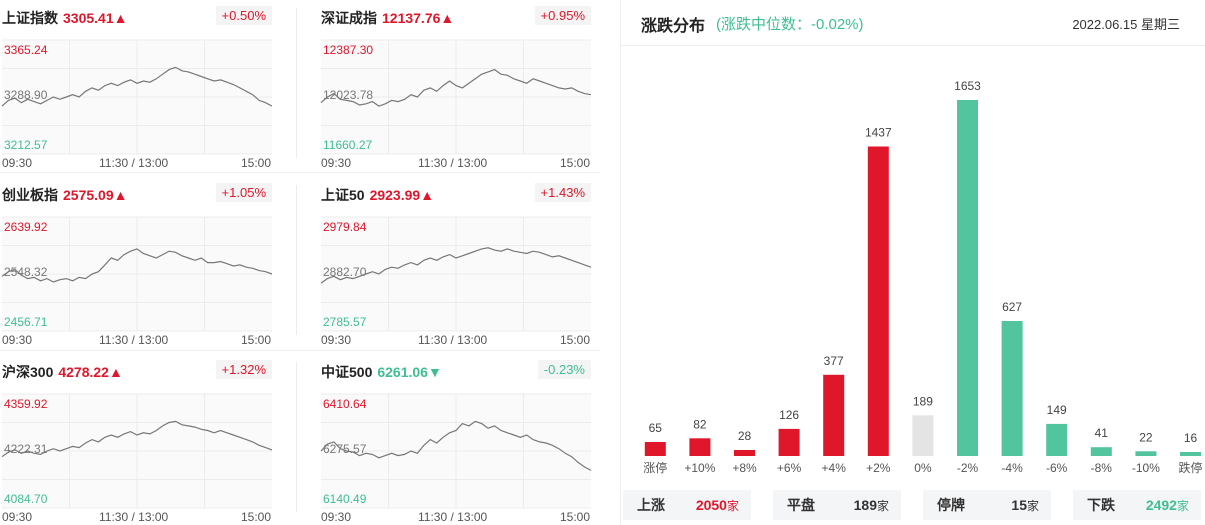 This screenshot has width=1205, height=525. I want to click on summary-item: 平盘 189家, so click(837, 505).